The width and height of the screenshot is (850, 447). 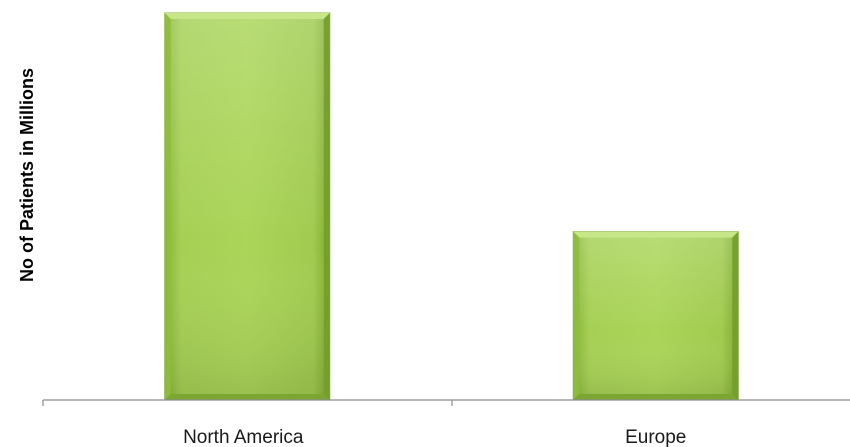 What do you see at coordinates (27, 175) in the screenshot?
I see `y-axis-title: No of Patients in Millions` at bounding box center [27, 175].